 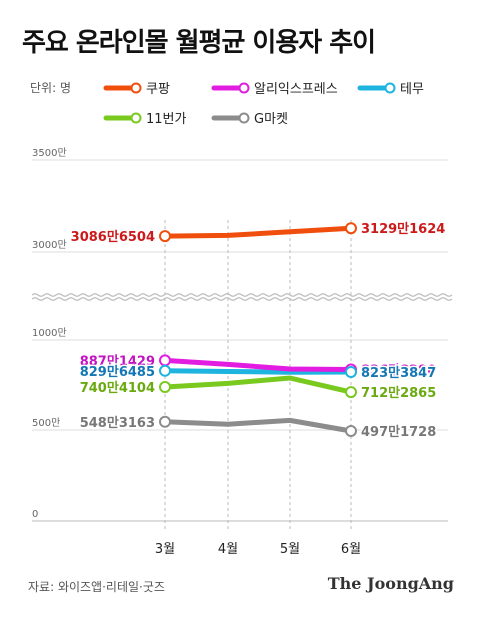 What do you see at coordinates (398, 432) in the screenshot?
I see `data-label: 497만1728` at bounding box center [398, 432].